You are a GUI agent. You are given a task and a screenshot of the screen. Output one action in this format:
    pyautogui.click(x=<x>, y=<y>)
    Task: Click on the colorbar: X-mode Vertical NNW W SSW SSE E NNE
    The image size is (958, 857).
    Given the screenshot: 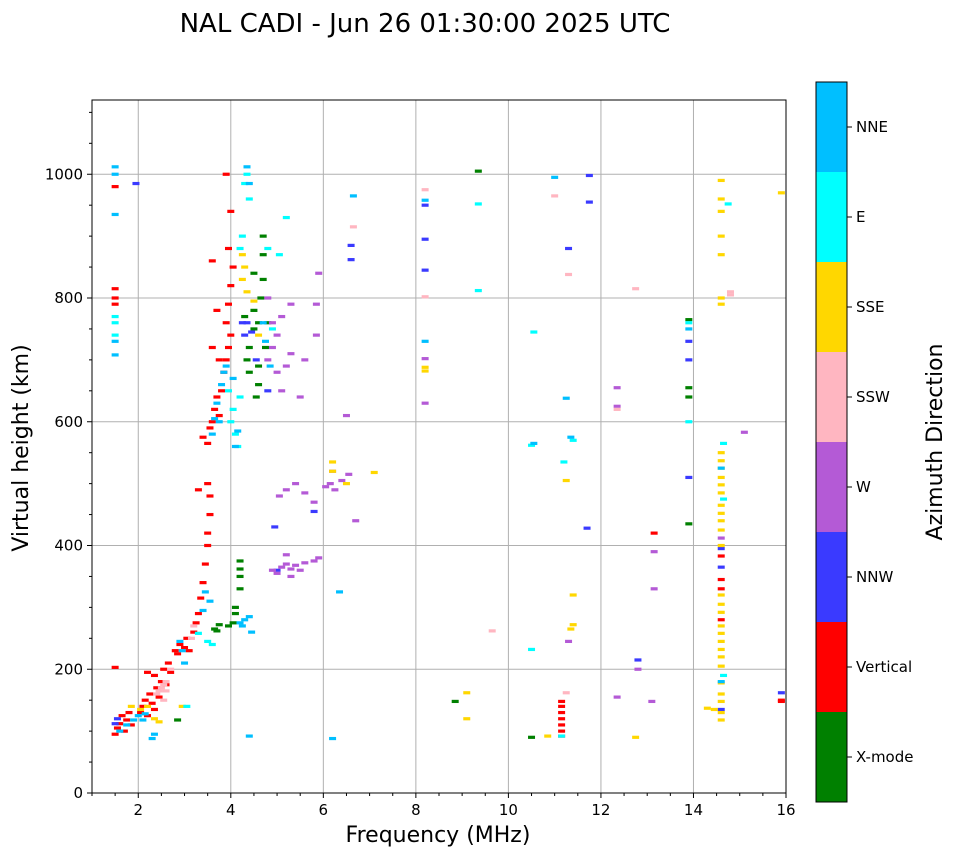 What is the action you would take?
    pyautogui.click(x=864, y=442)
    